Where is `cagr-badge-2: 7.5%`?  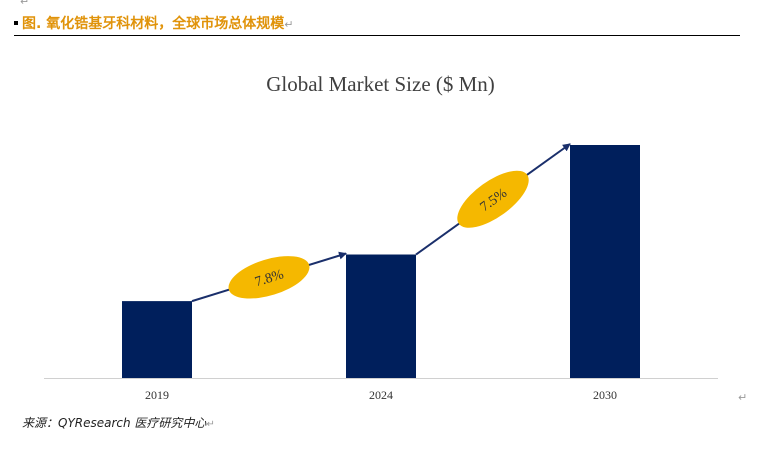 cagr-badge-2: 7.5% is located at coordinates (493, 199).